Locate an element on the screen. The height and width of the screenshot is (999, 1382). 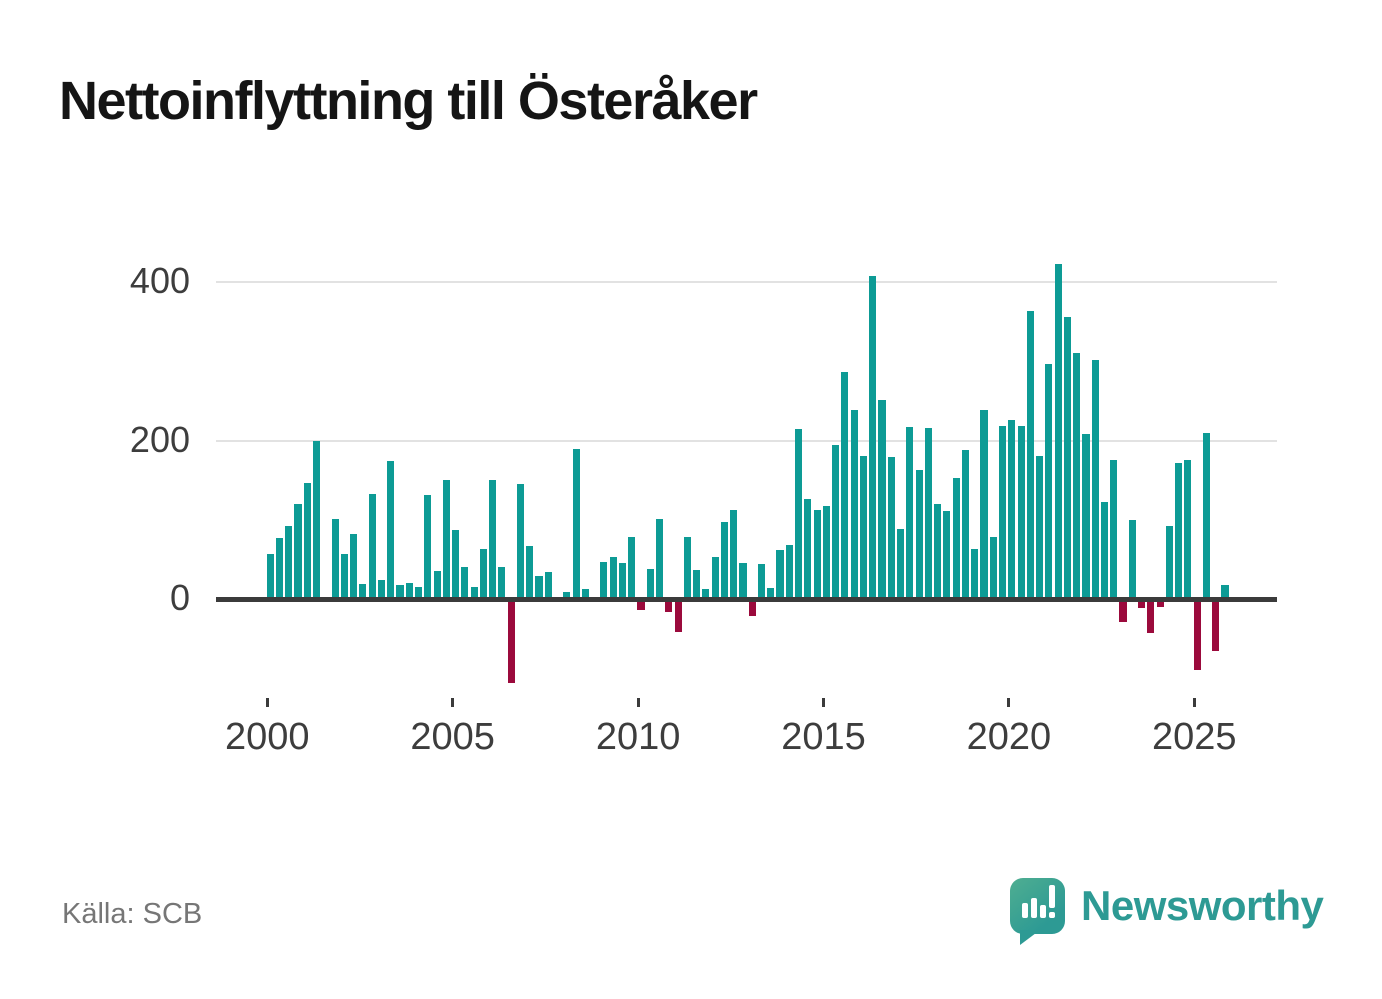
bar-2014Q1 is located at coordinates (789, 572).